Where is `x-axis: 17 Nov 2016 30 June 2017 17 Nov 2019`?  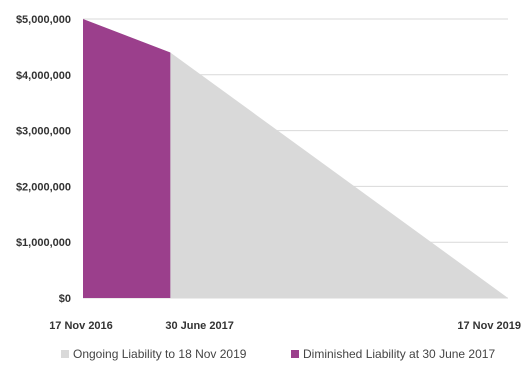 x-axis: 17 Nov 2016 30 June 2017 17 Nov 2019 is located at coordinates (285, 326).